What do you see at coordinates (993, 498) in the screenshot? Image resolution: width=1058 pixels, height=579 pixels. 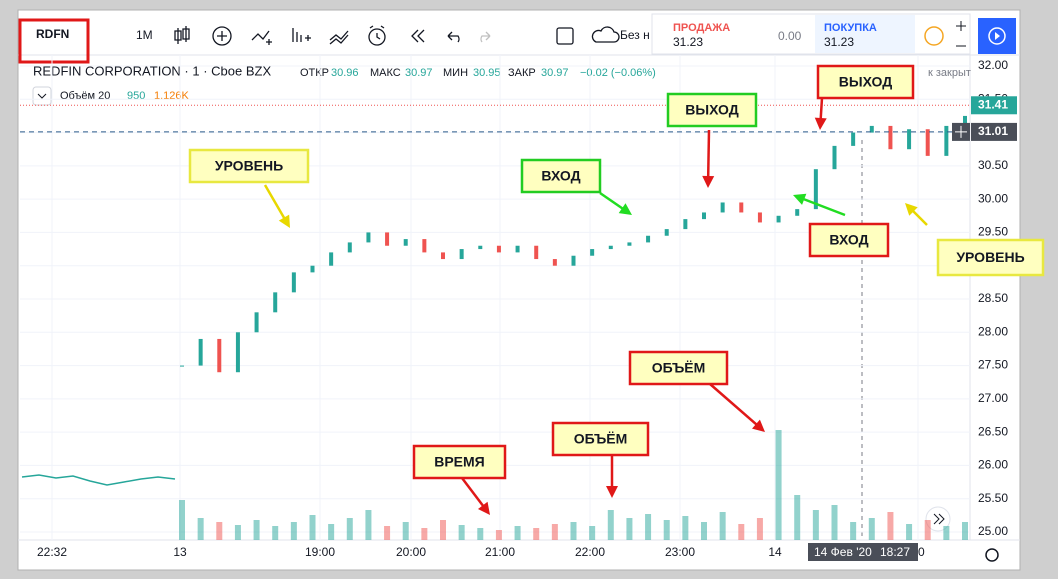 I see `price-tick-label: 25.50` at bounding box center [993, 498].